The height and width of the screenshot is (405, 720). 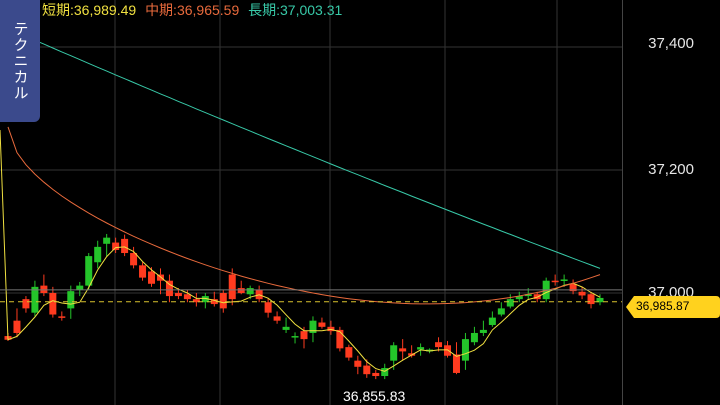 I want to click on long-ma-value: 長期:37,003.31, so click(x=295, y=10).